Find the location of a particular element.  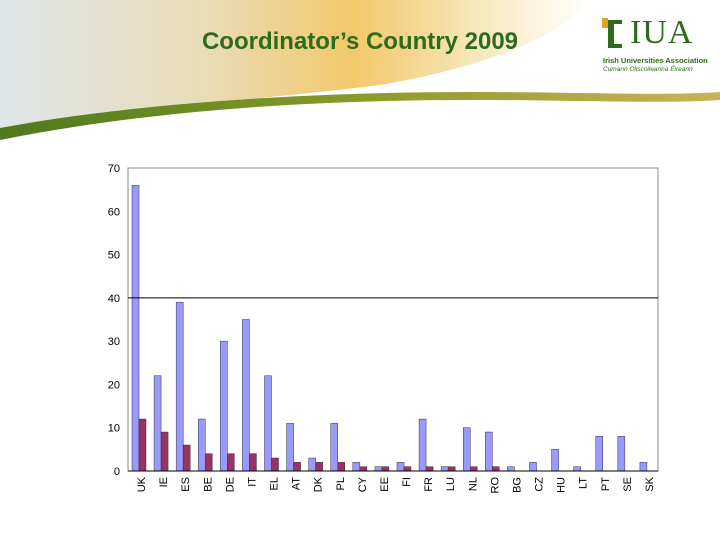

y-tick-label: 20 is located at coordinates (114, 385).